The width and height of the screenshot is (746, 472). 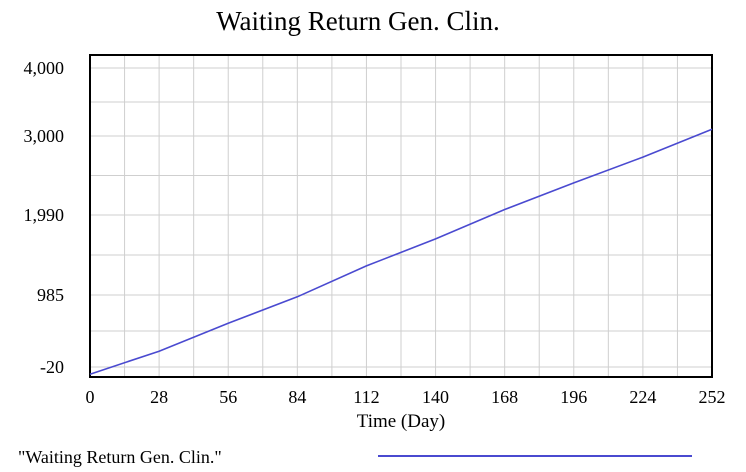 I want to click on x-tick-label: 28, so click(x=159, y=397).